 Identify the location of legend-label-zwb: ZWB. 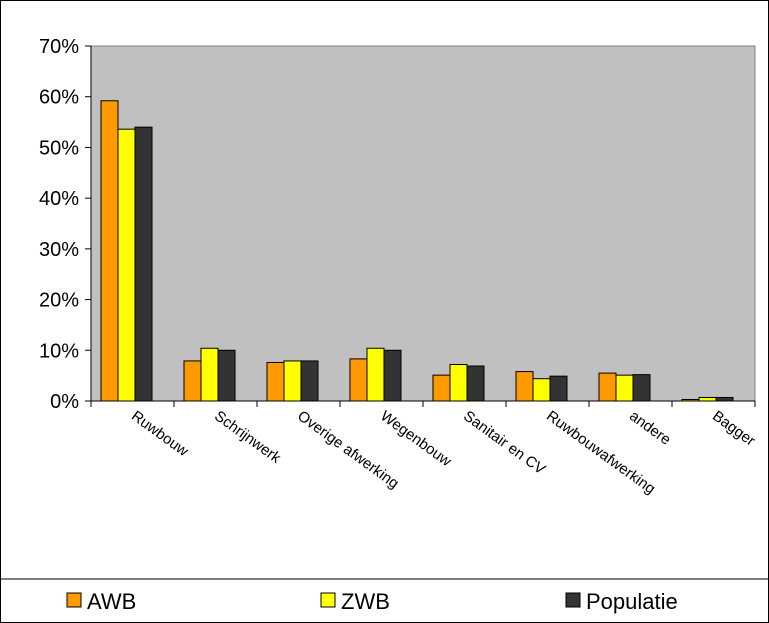
(365, 601).